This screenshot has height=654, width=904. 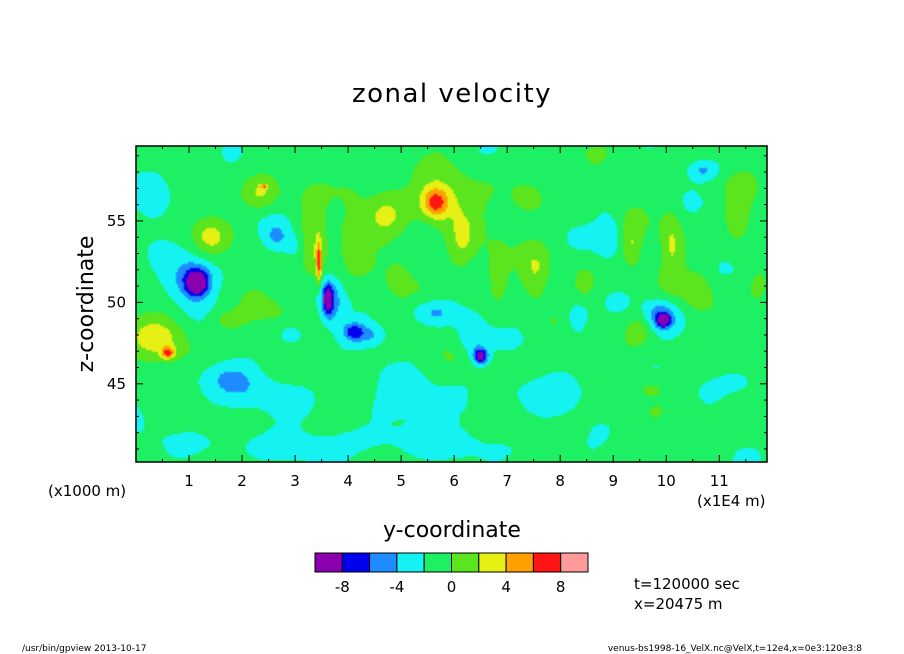 What do you see at coordinates (452, 530) in the screenshot?
I see `x-axis-label: y-coordinate` at bounding box center [452, 530].